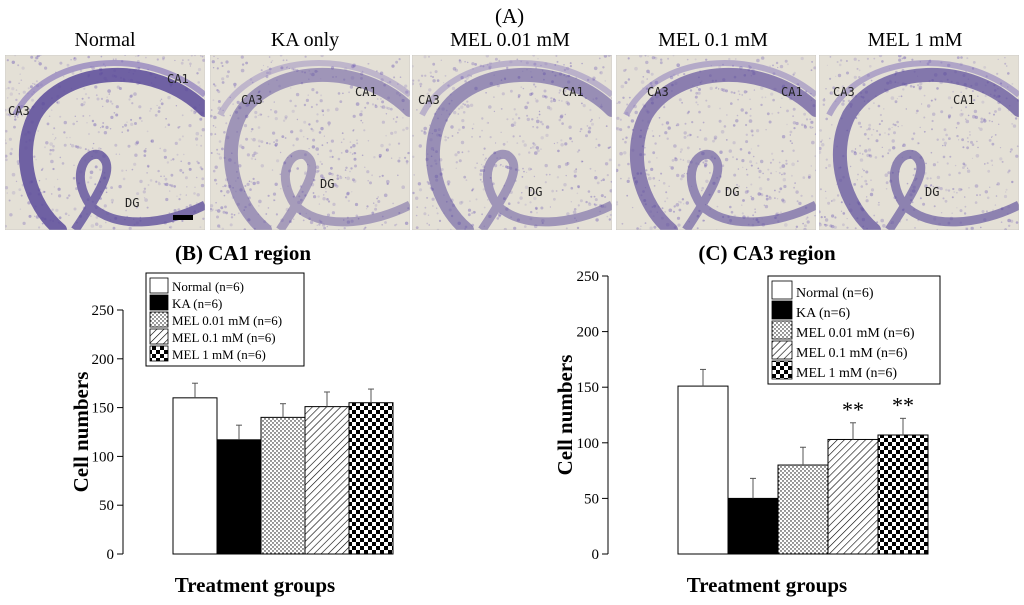  I want to click on micrograph-ka-only, so click(310, 142).